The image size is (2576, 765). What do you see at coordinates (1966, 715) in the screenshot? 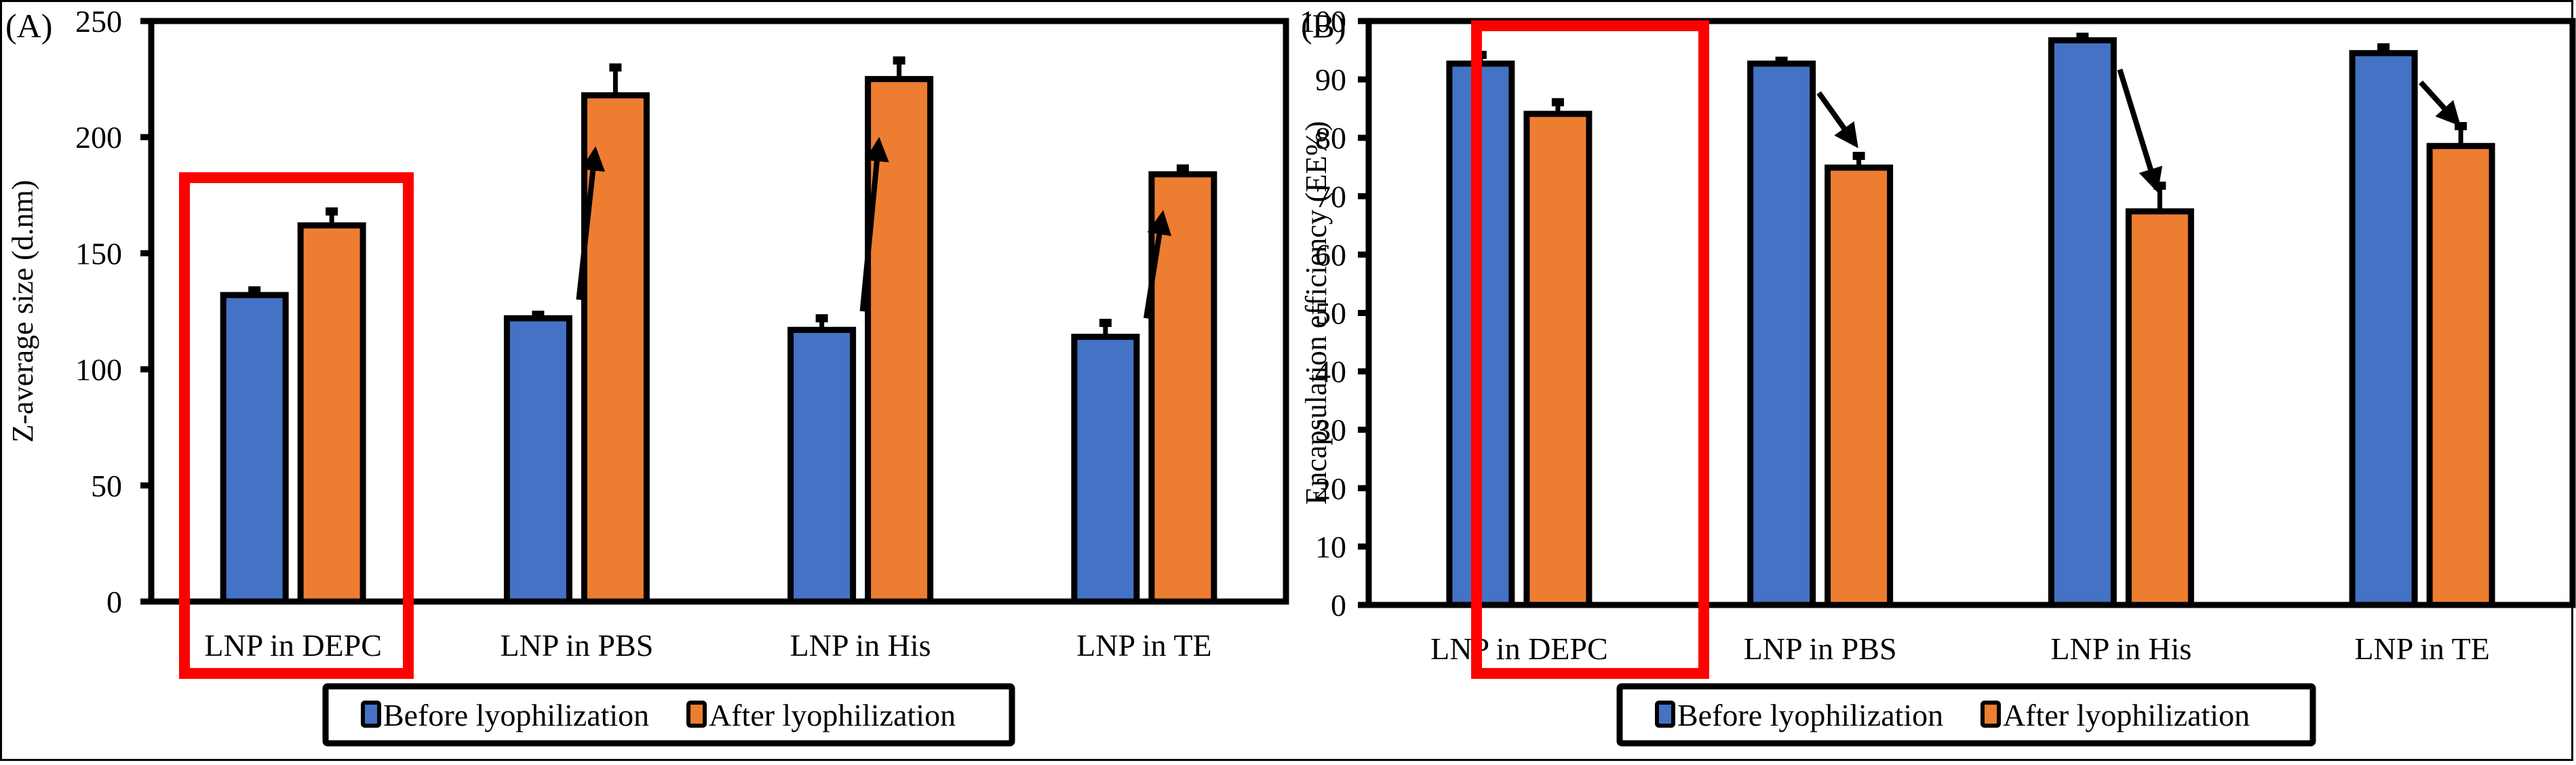
I see `panel-b-legend-box` at bounding box center [1966, 715].